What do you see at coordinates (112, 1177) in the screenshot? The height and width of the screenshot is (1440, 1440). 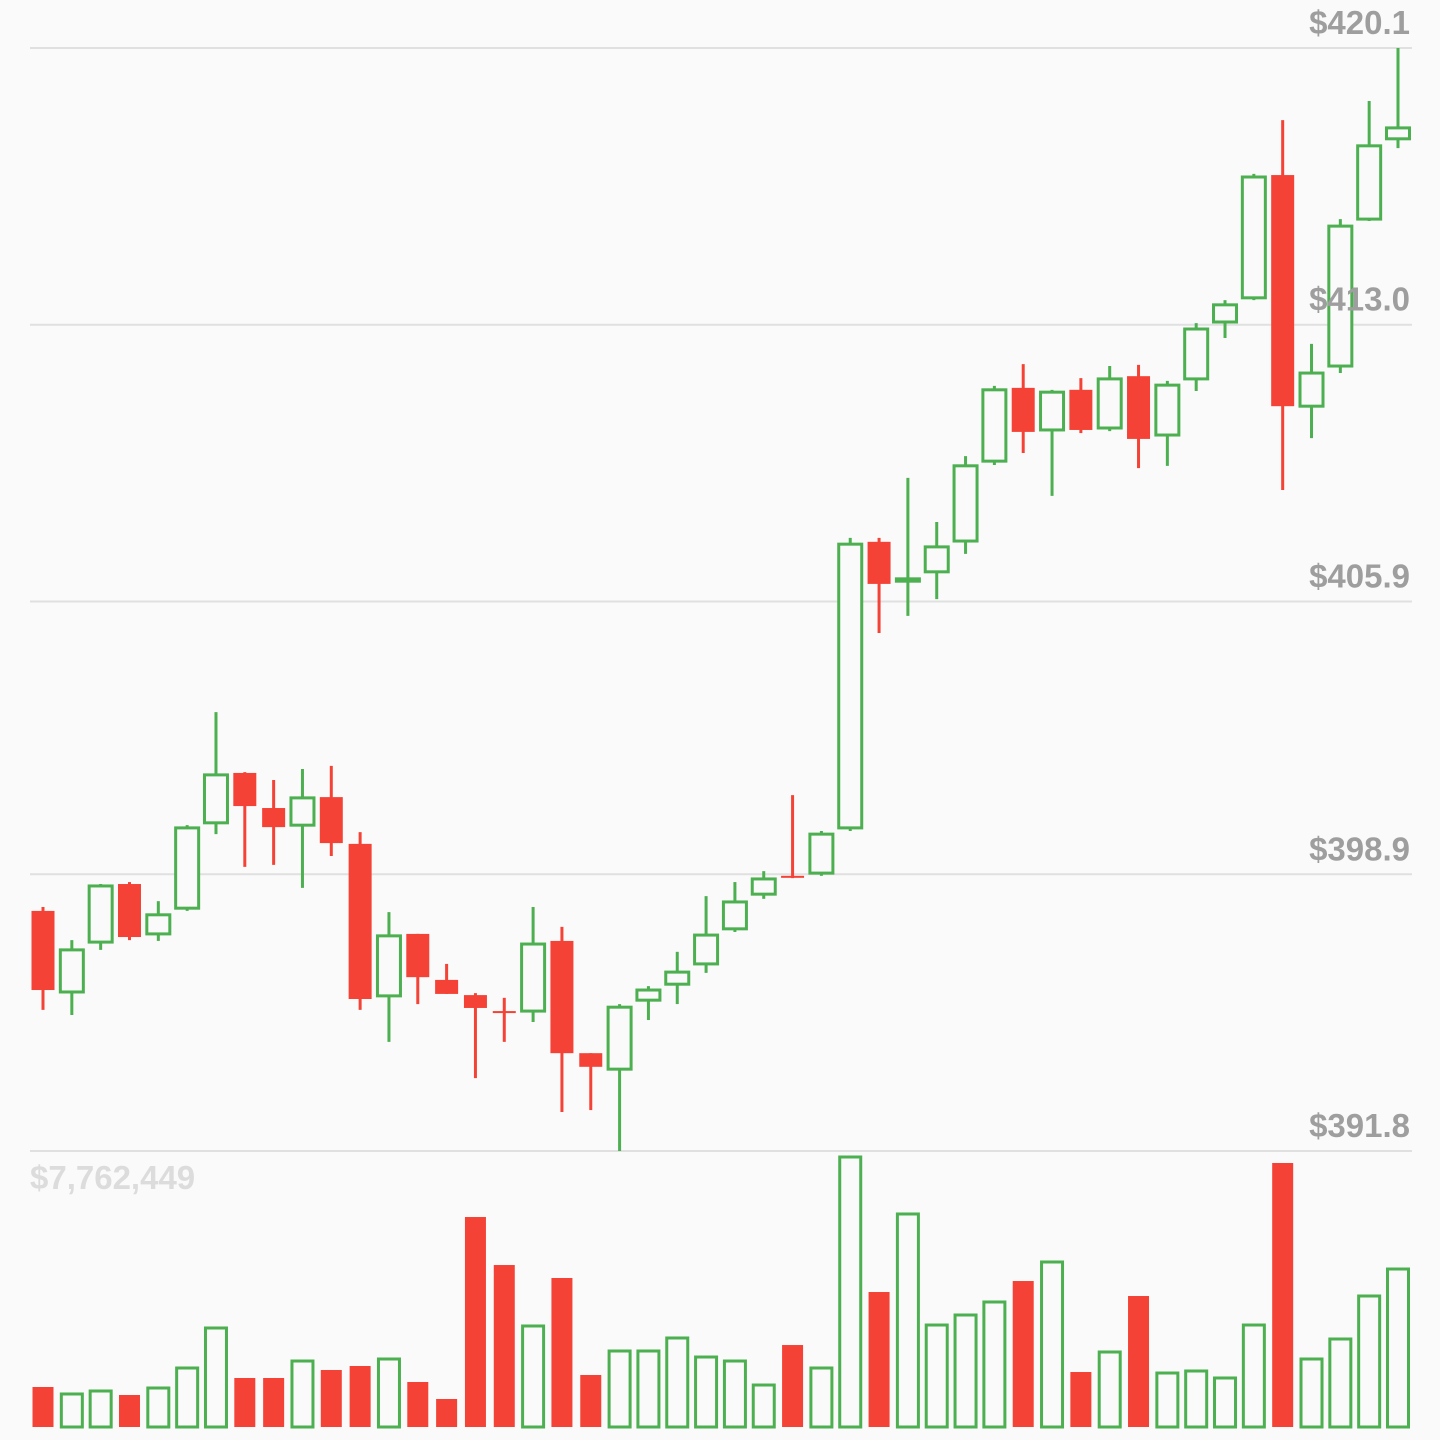 I see `volume-tick-label: $7,762,449` at bounding box center [112, 1177].